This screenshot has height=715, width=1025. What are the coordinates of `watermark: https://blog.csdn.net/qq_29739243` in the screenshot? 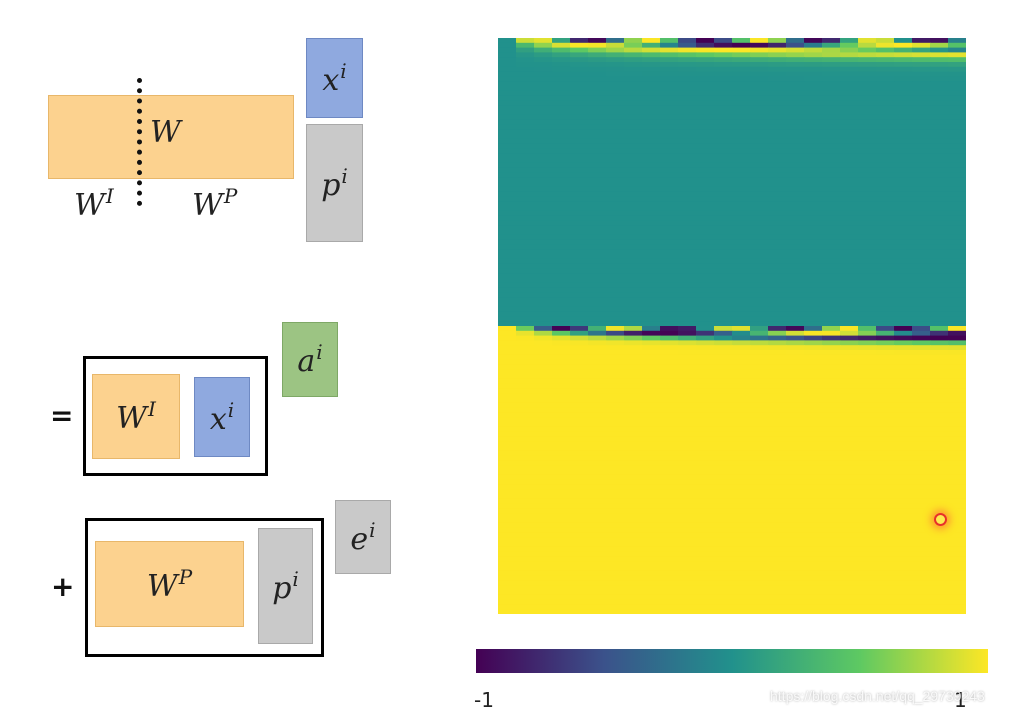 It's located at (877, 696).